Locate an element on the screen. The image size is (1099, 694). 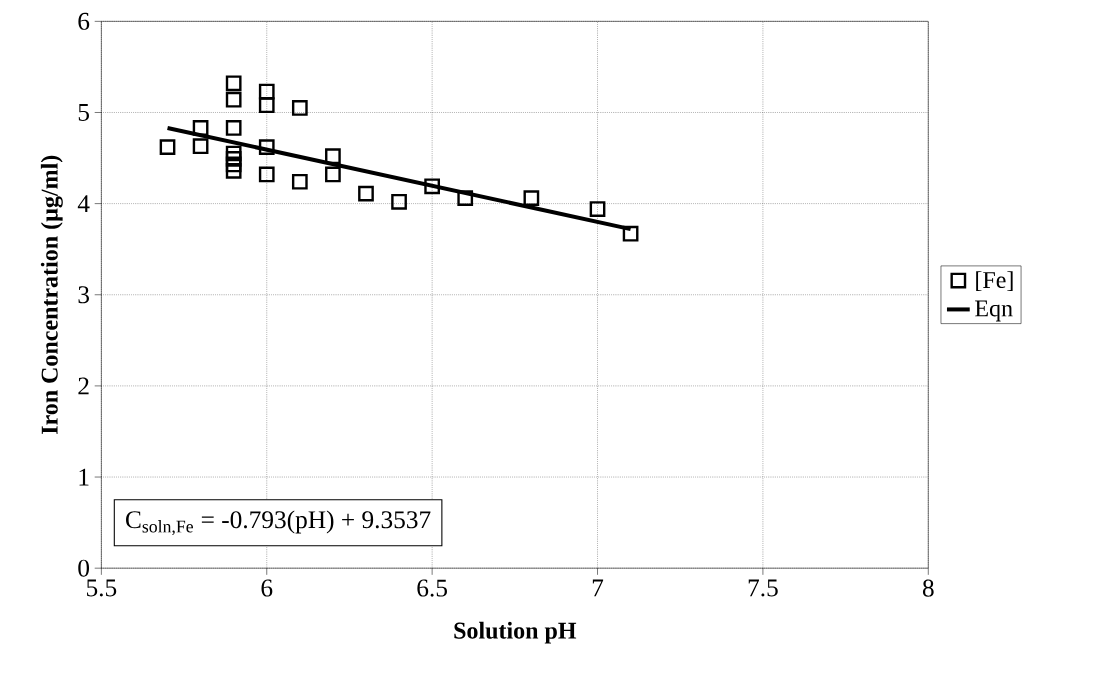
legend-label: Eqn is located at coordinates (994, 311).